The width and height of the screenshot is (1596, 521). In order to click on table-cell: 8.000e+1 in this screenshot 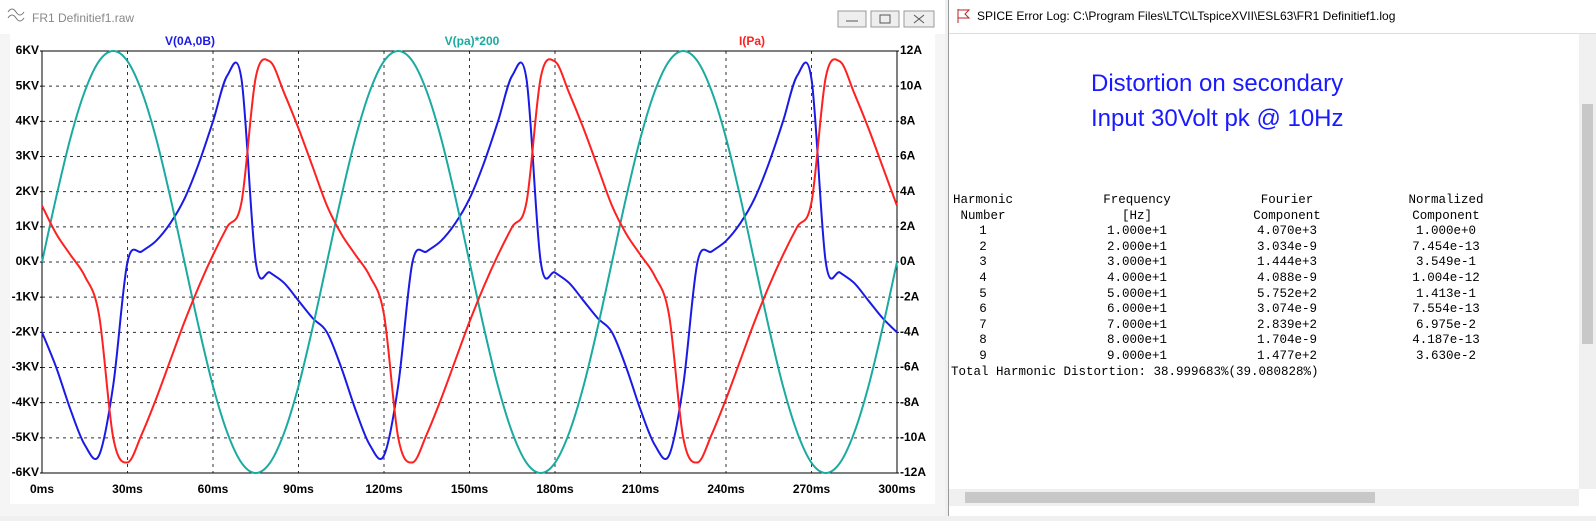, I will do `click(1137, 340)`.